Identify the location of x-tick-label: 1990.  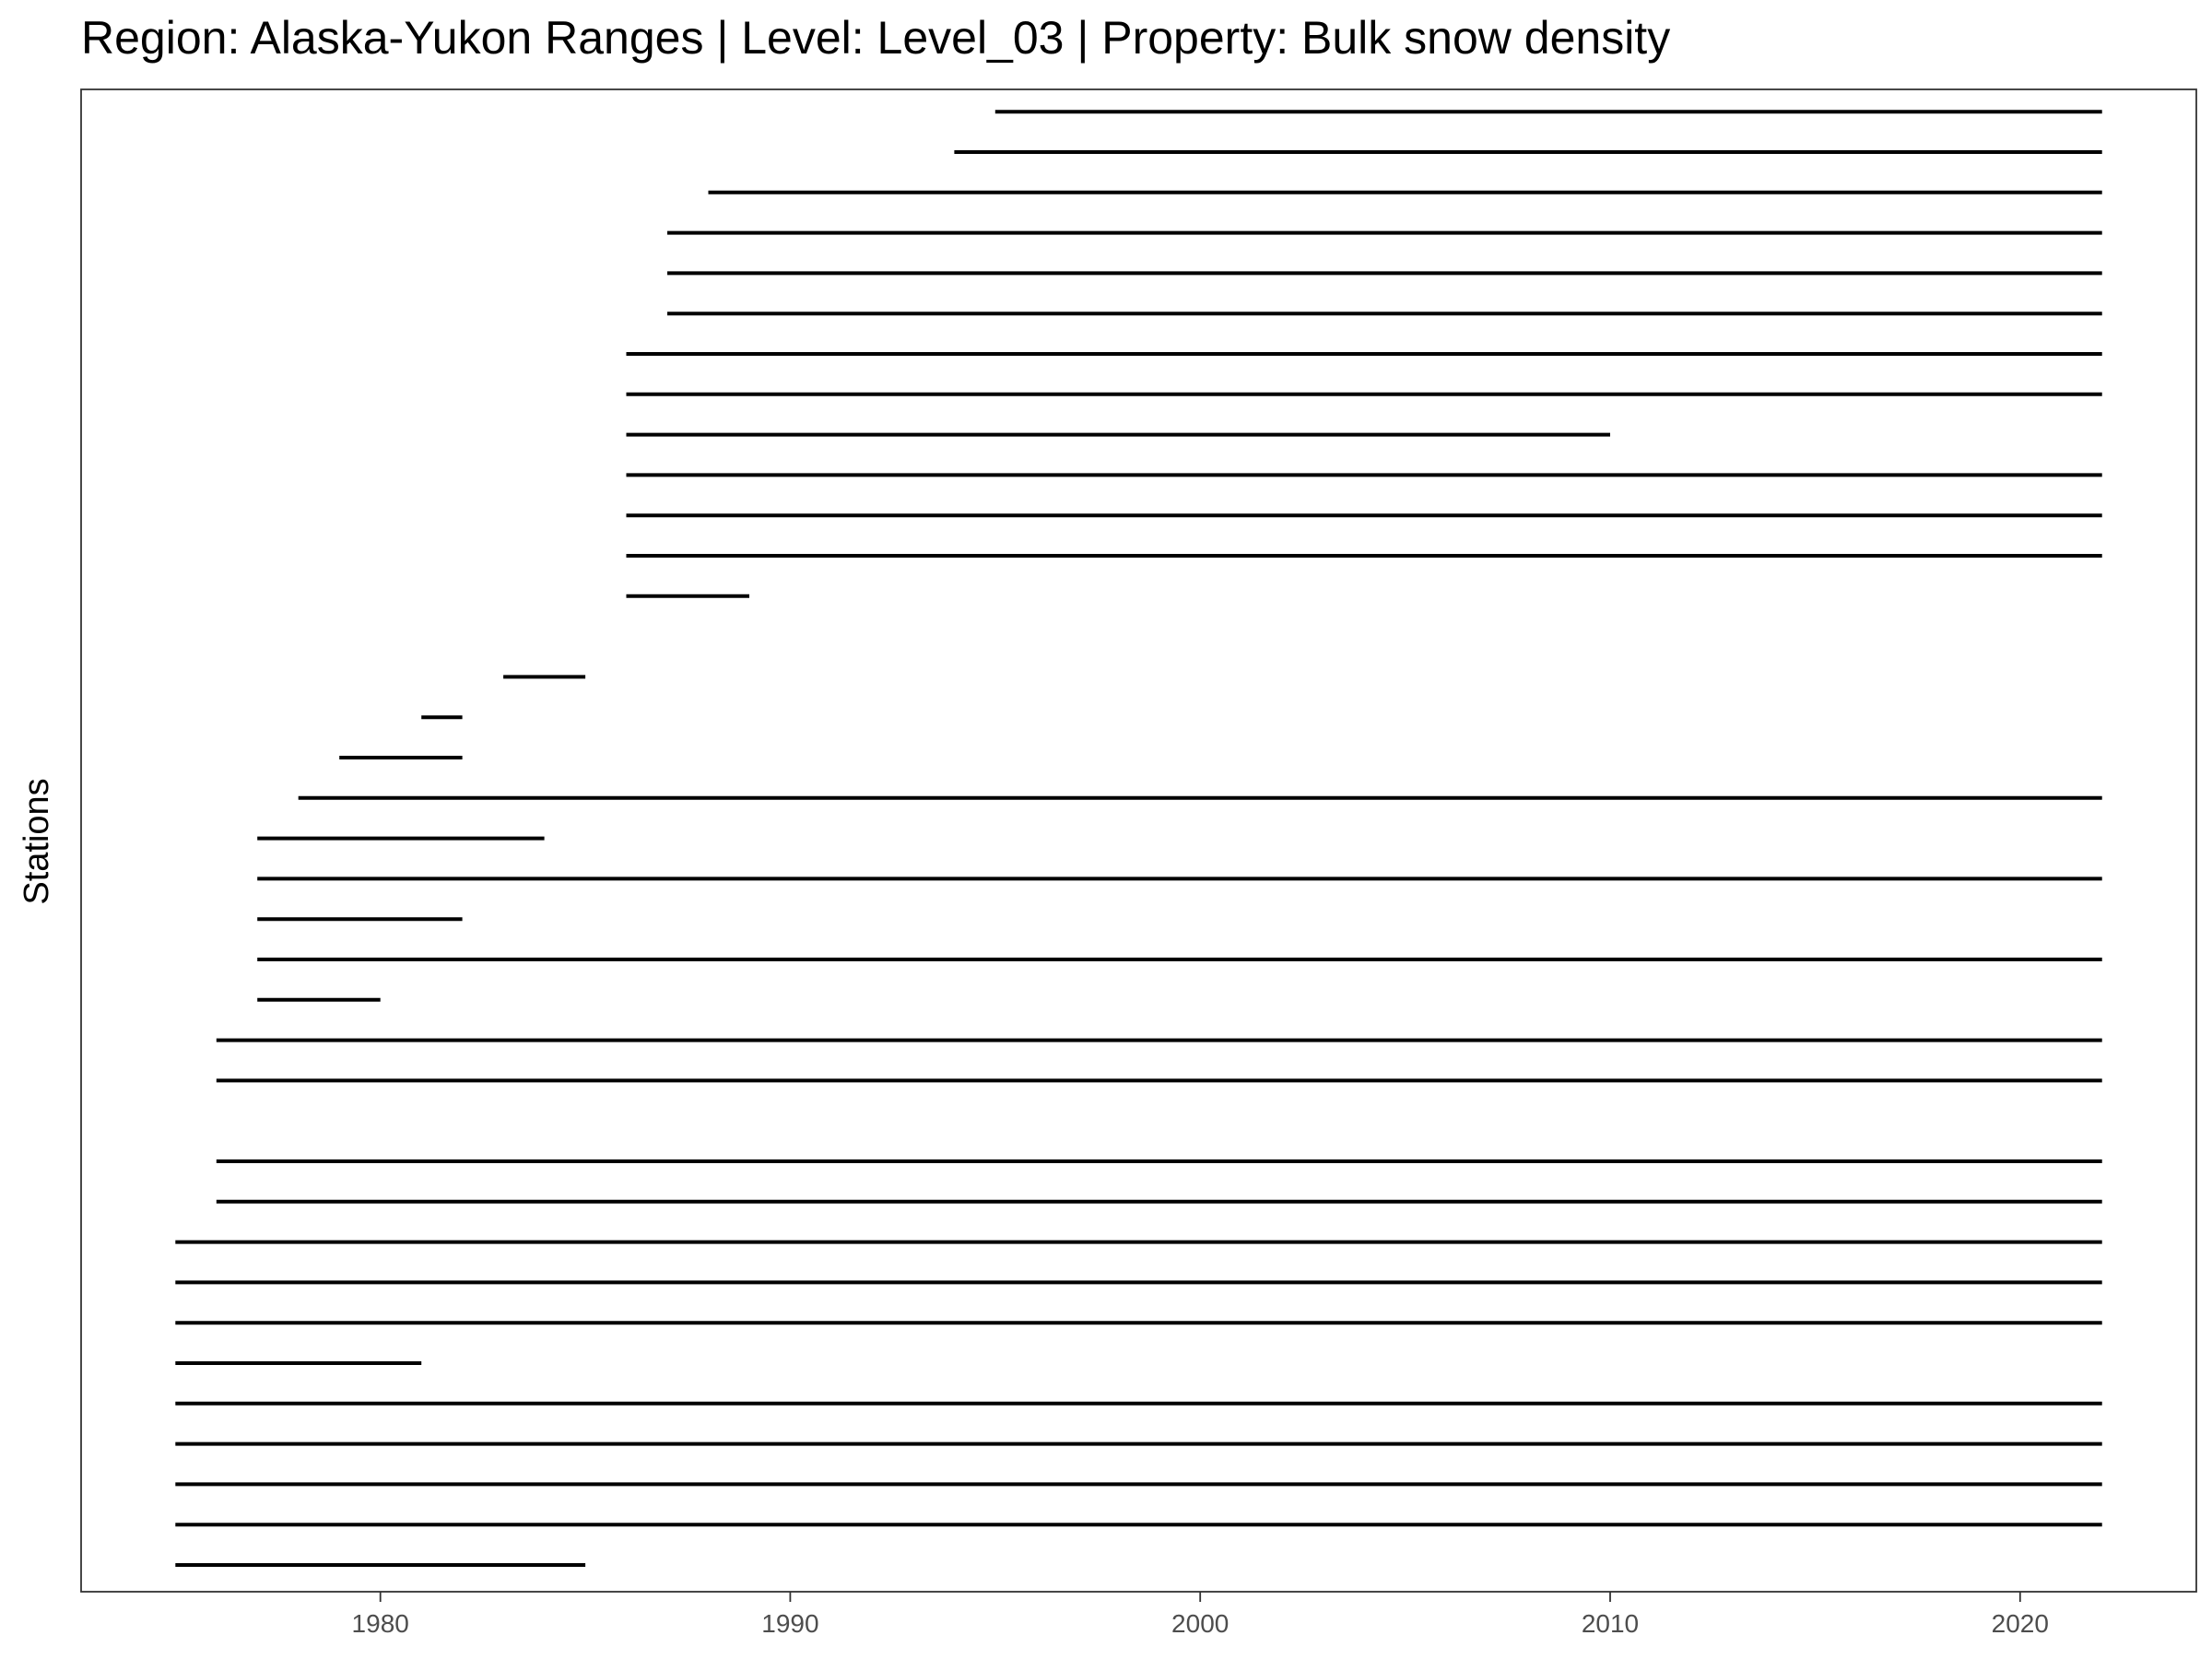
(789, 1623).